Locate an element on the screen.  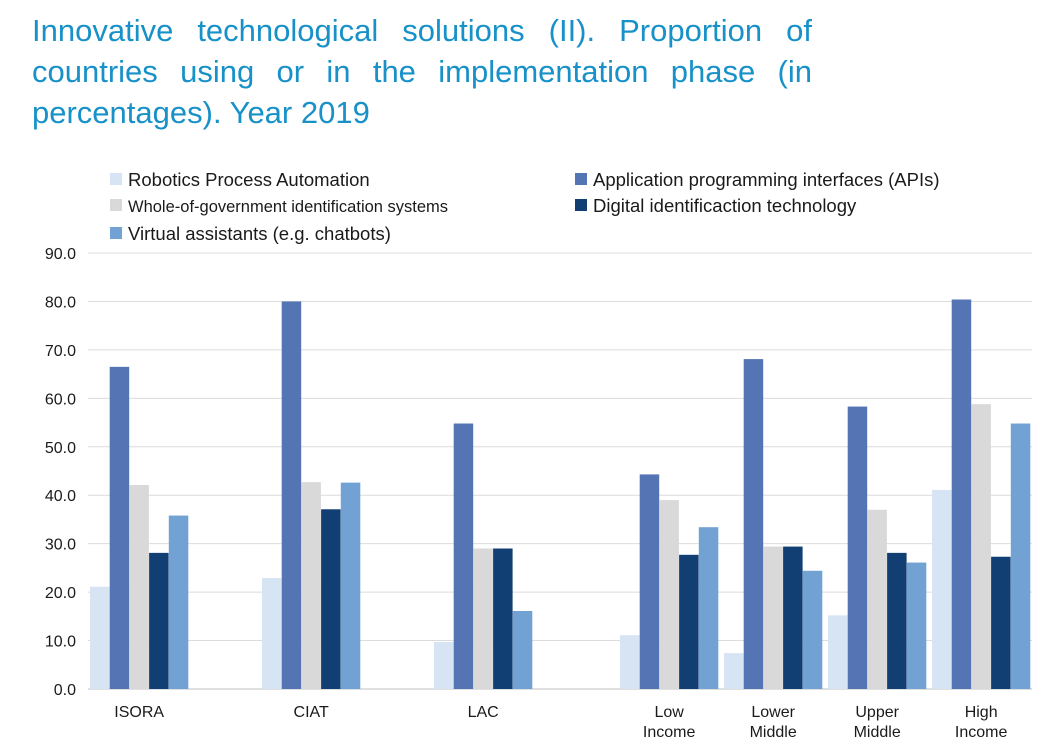
legend-item: Virtual assistants (e.g. chatbots) is located at coordinates (250, 233).